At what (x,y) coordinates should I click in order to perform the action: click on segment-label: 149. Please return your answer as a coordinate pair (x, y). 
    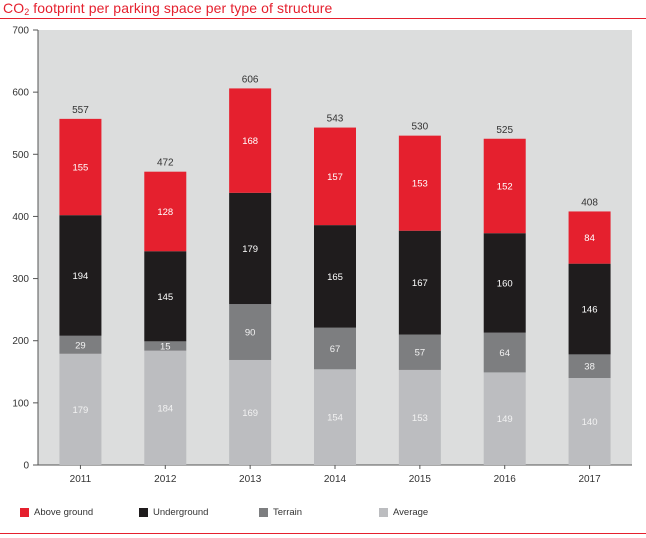
    Looking at the image, I should click on (505, 419).